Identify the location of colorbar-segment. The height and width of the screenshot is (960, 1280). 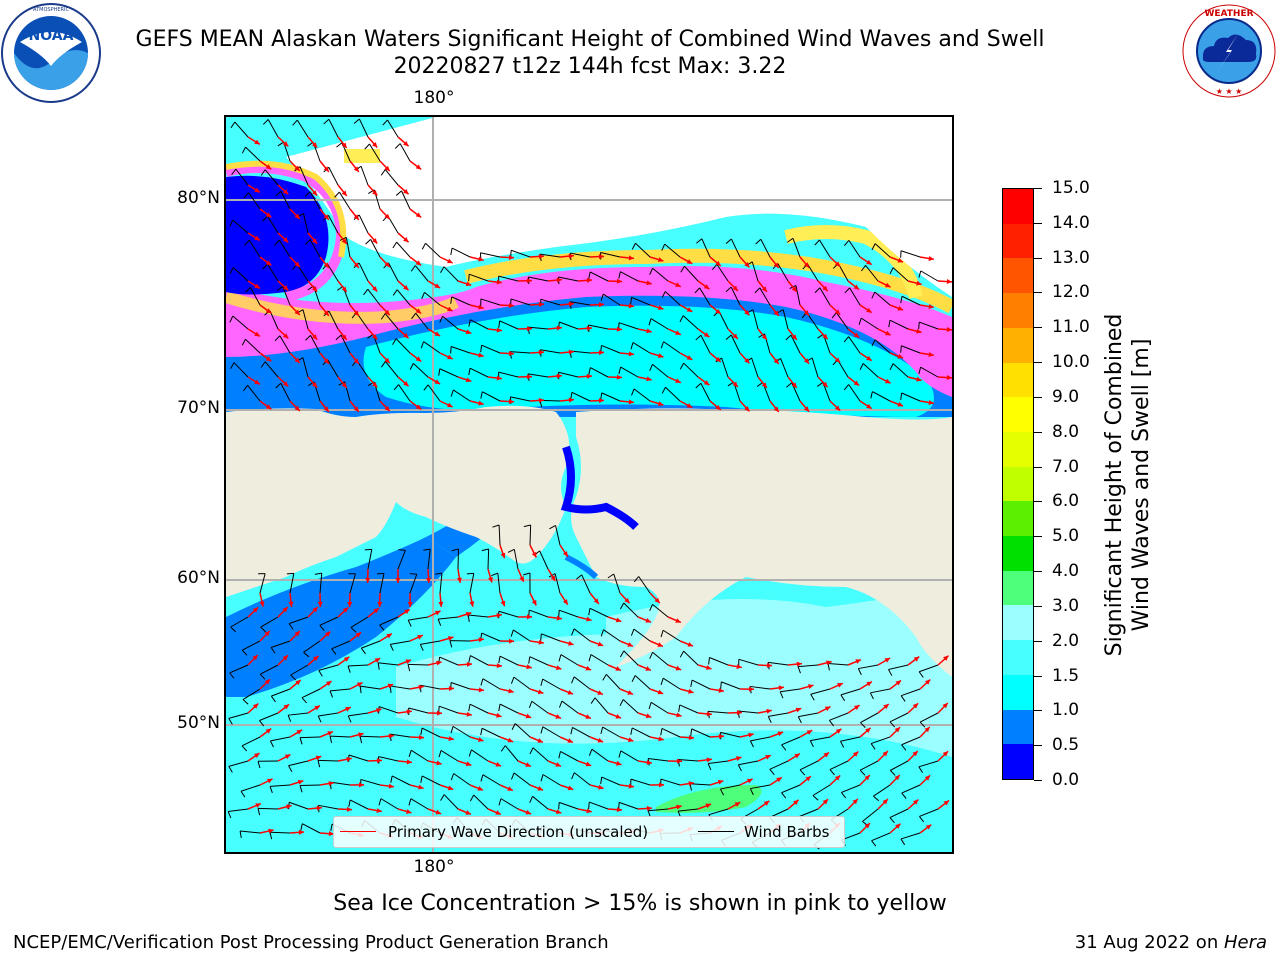
(1018, 484).